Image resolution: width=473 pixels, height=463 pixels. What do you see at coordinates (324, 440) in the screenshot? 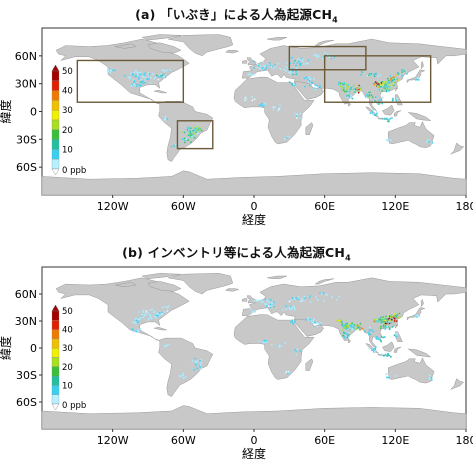
I see `x-tick-label: 60E` at bounding box center [324, 440].